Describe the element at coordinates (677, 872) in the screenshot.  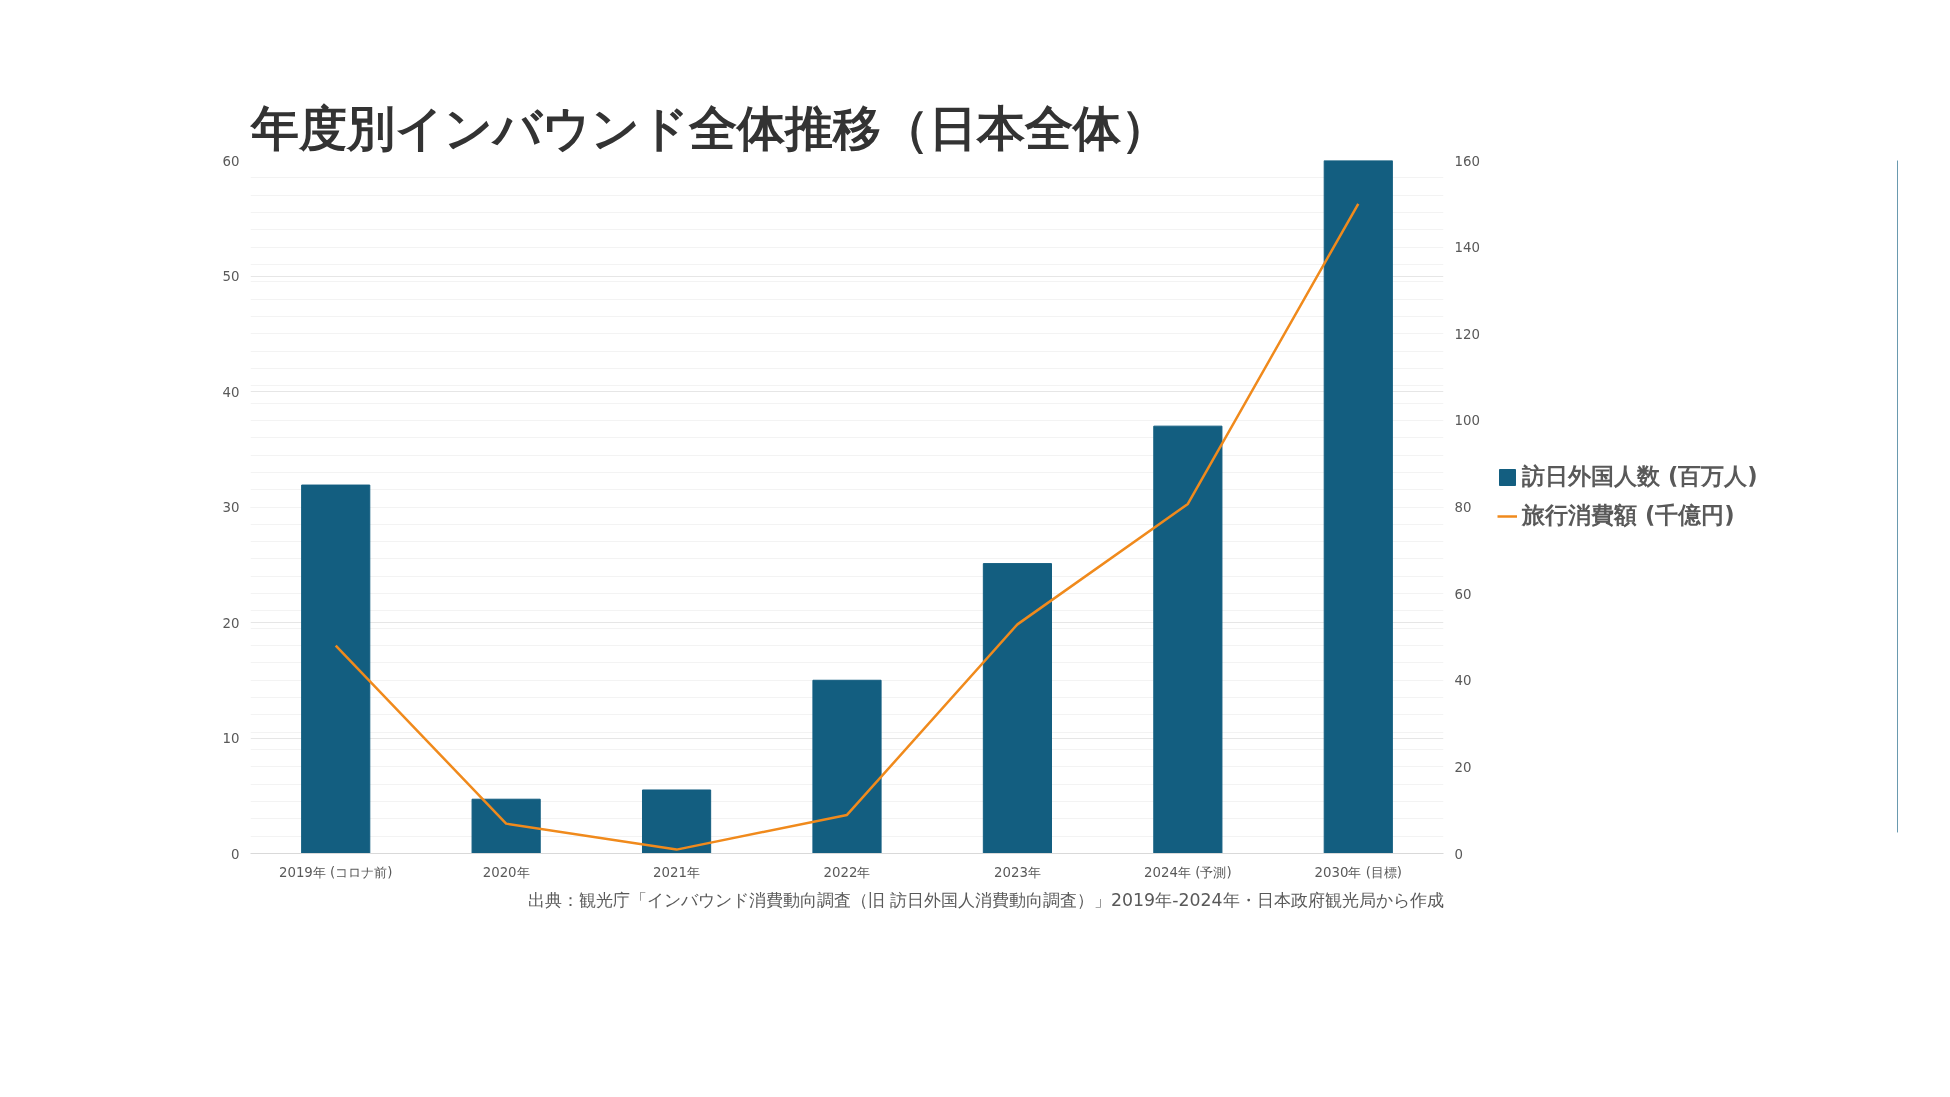
I see `x-tick-label: 2021年` at that location.